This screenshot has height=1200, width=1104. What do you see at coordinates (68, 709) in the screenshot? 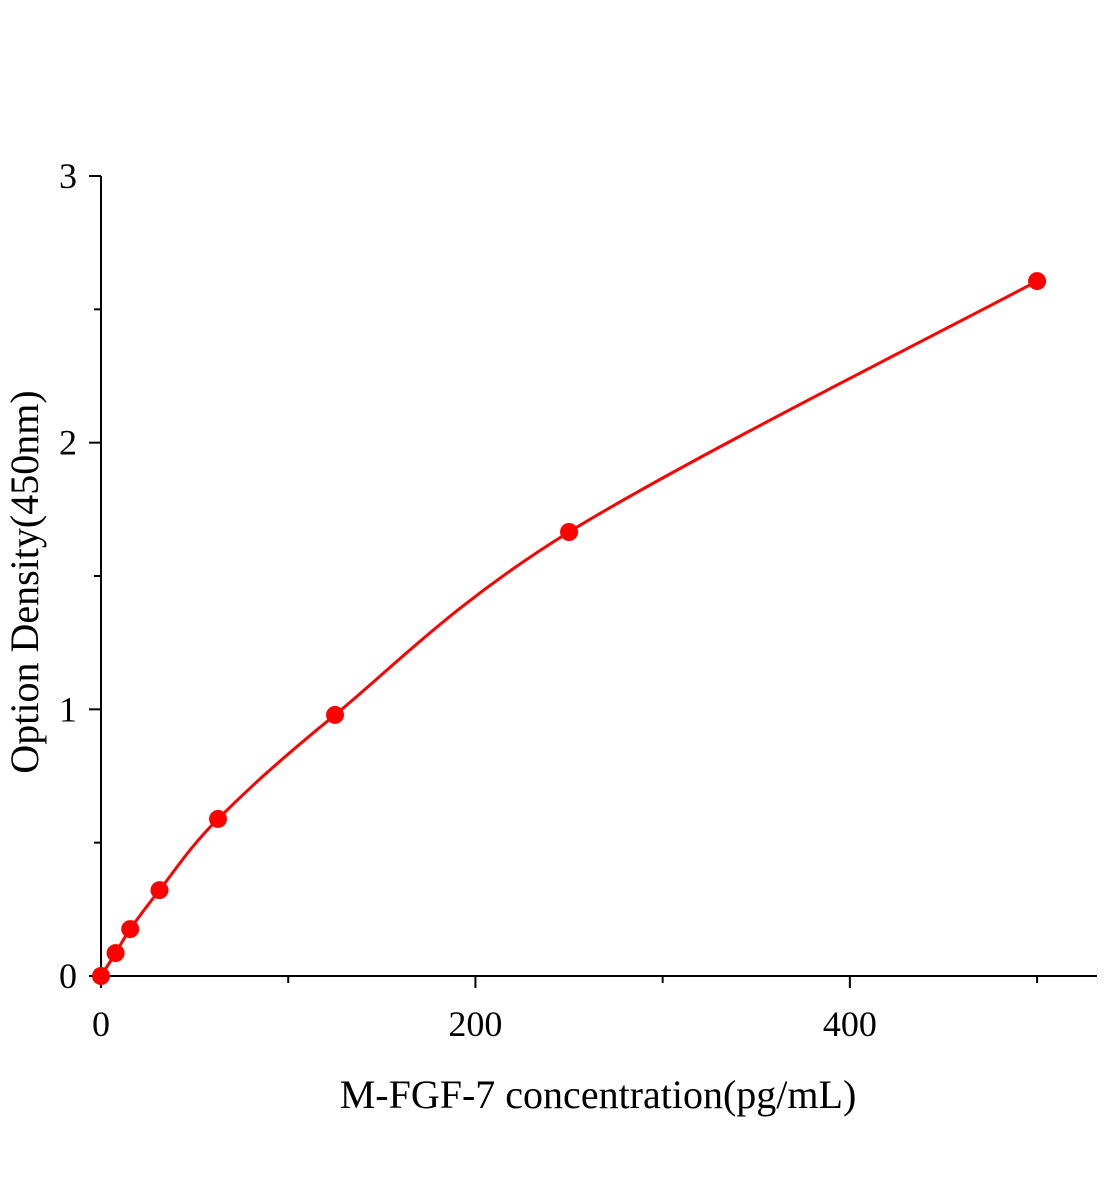
I see `y-tick-label: 1` at bounding box center [68, 709].